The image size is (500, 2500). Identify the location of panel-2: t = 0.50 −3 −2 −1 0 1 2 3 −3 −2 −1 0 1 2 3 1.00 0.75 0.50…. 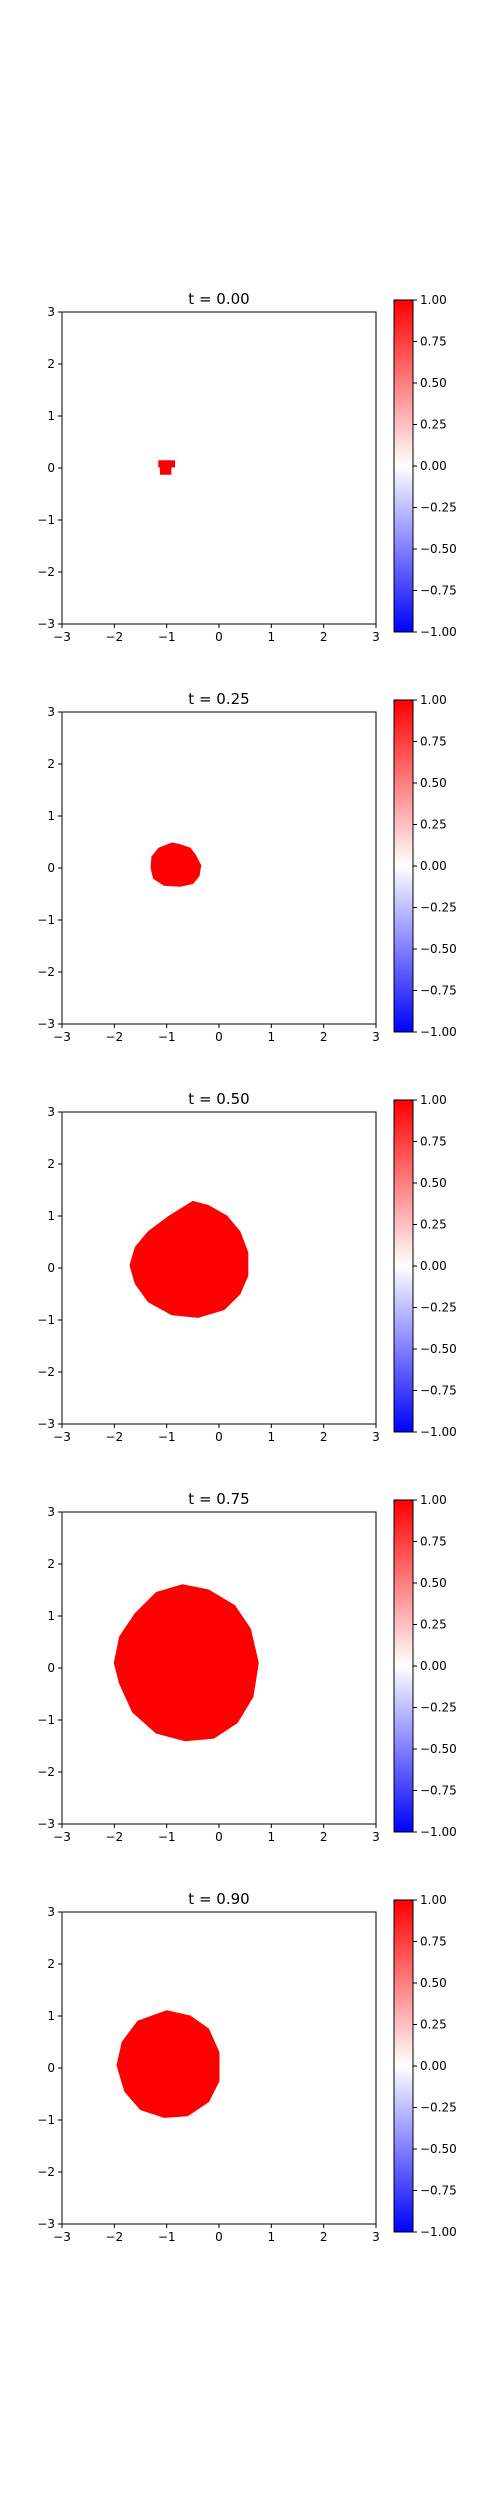
(246, 1267).